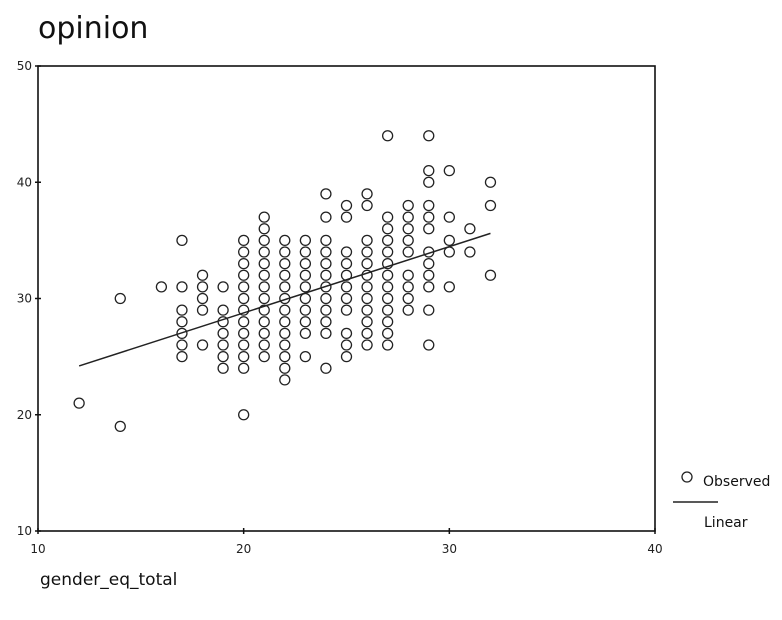  Describe the element at coordinates (243, 549) in the screenshot. I see `x-tick-label: 20` at that location.